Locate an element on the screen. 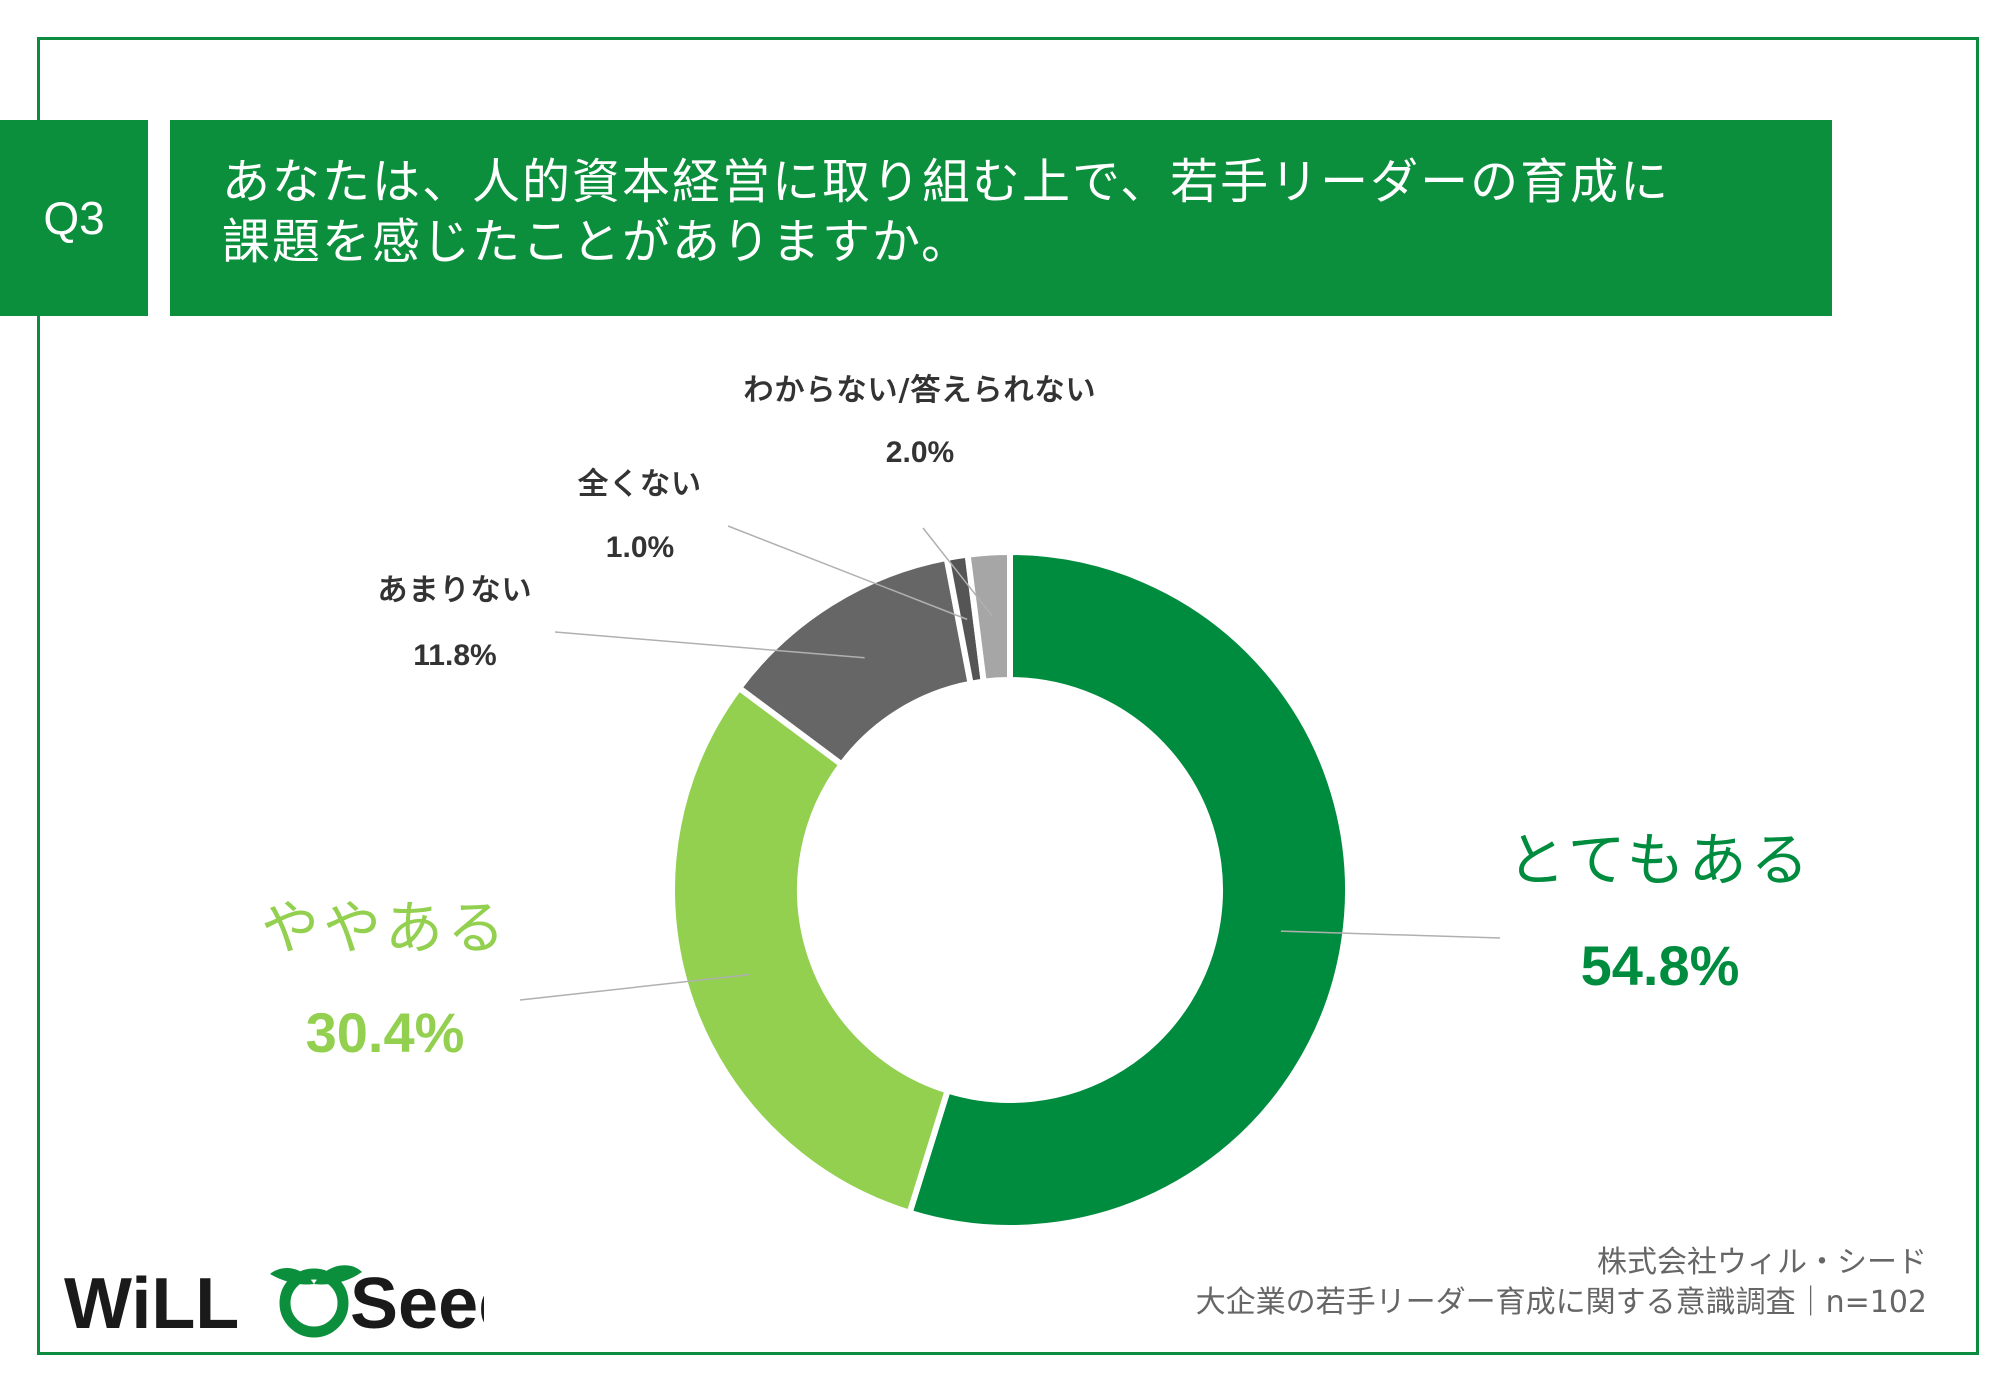  slice-value-3: 11.8% is located at coordinates (454, 655).